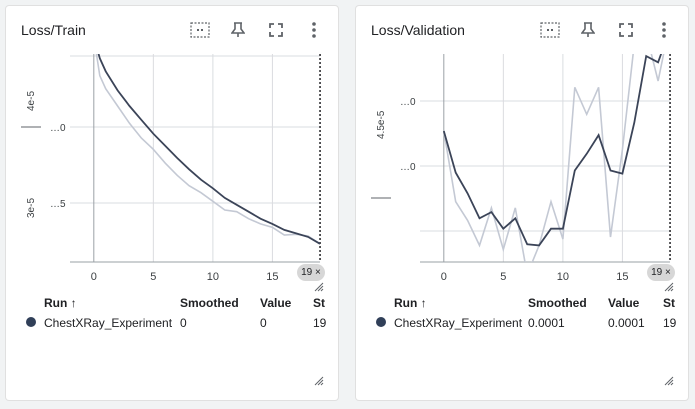  Describe the element at coordinates (263, 323) in the screenshot. I see `raw-value: 0` at that location.